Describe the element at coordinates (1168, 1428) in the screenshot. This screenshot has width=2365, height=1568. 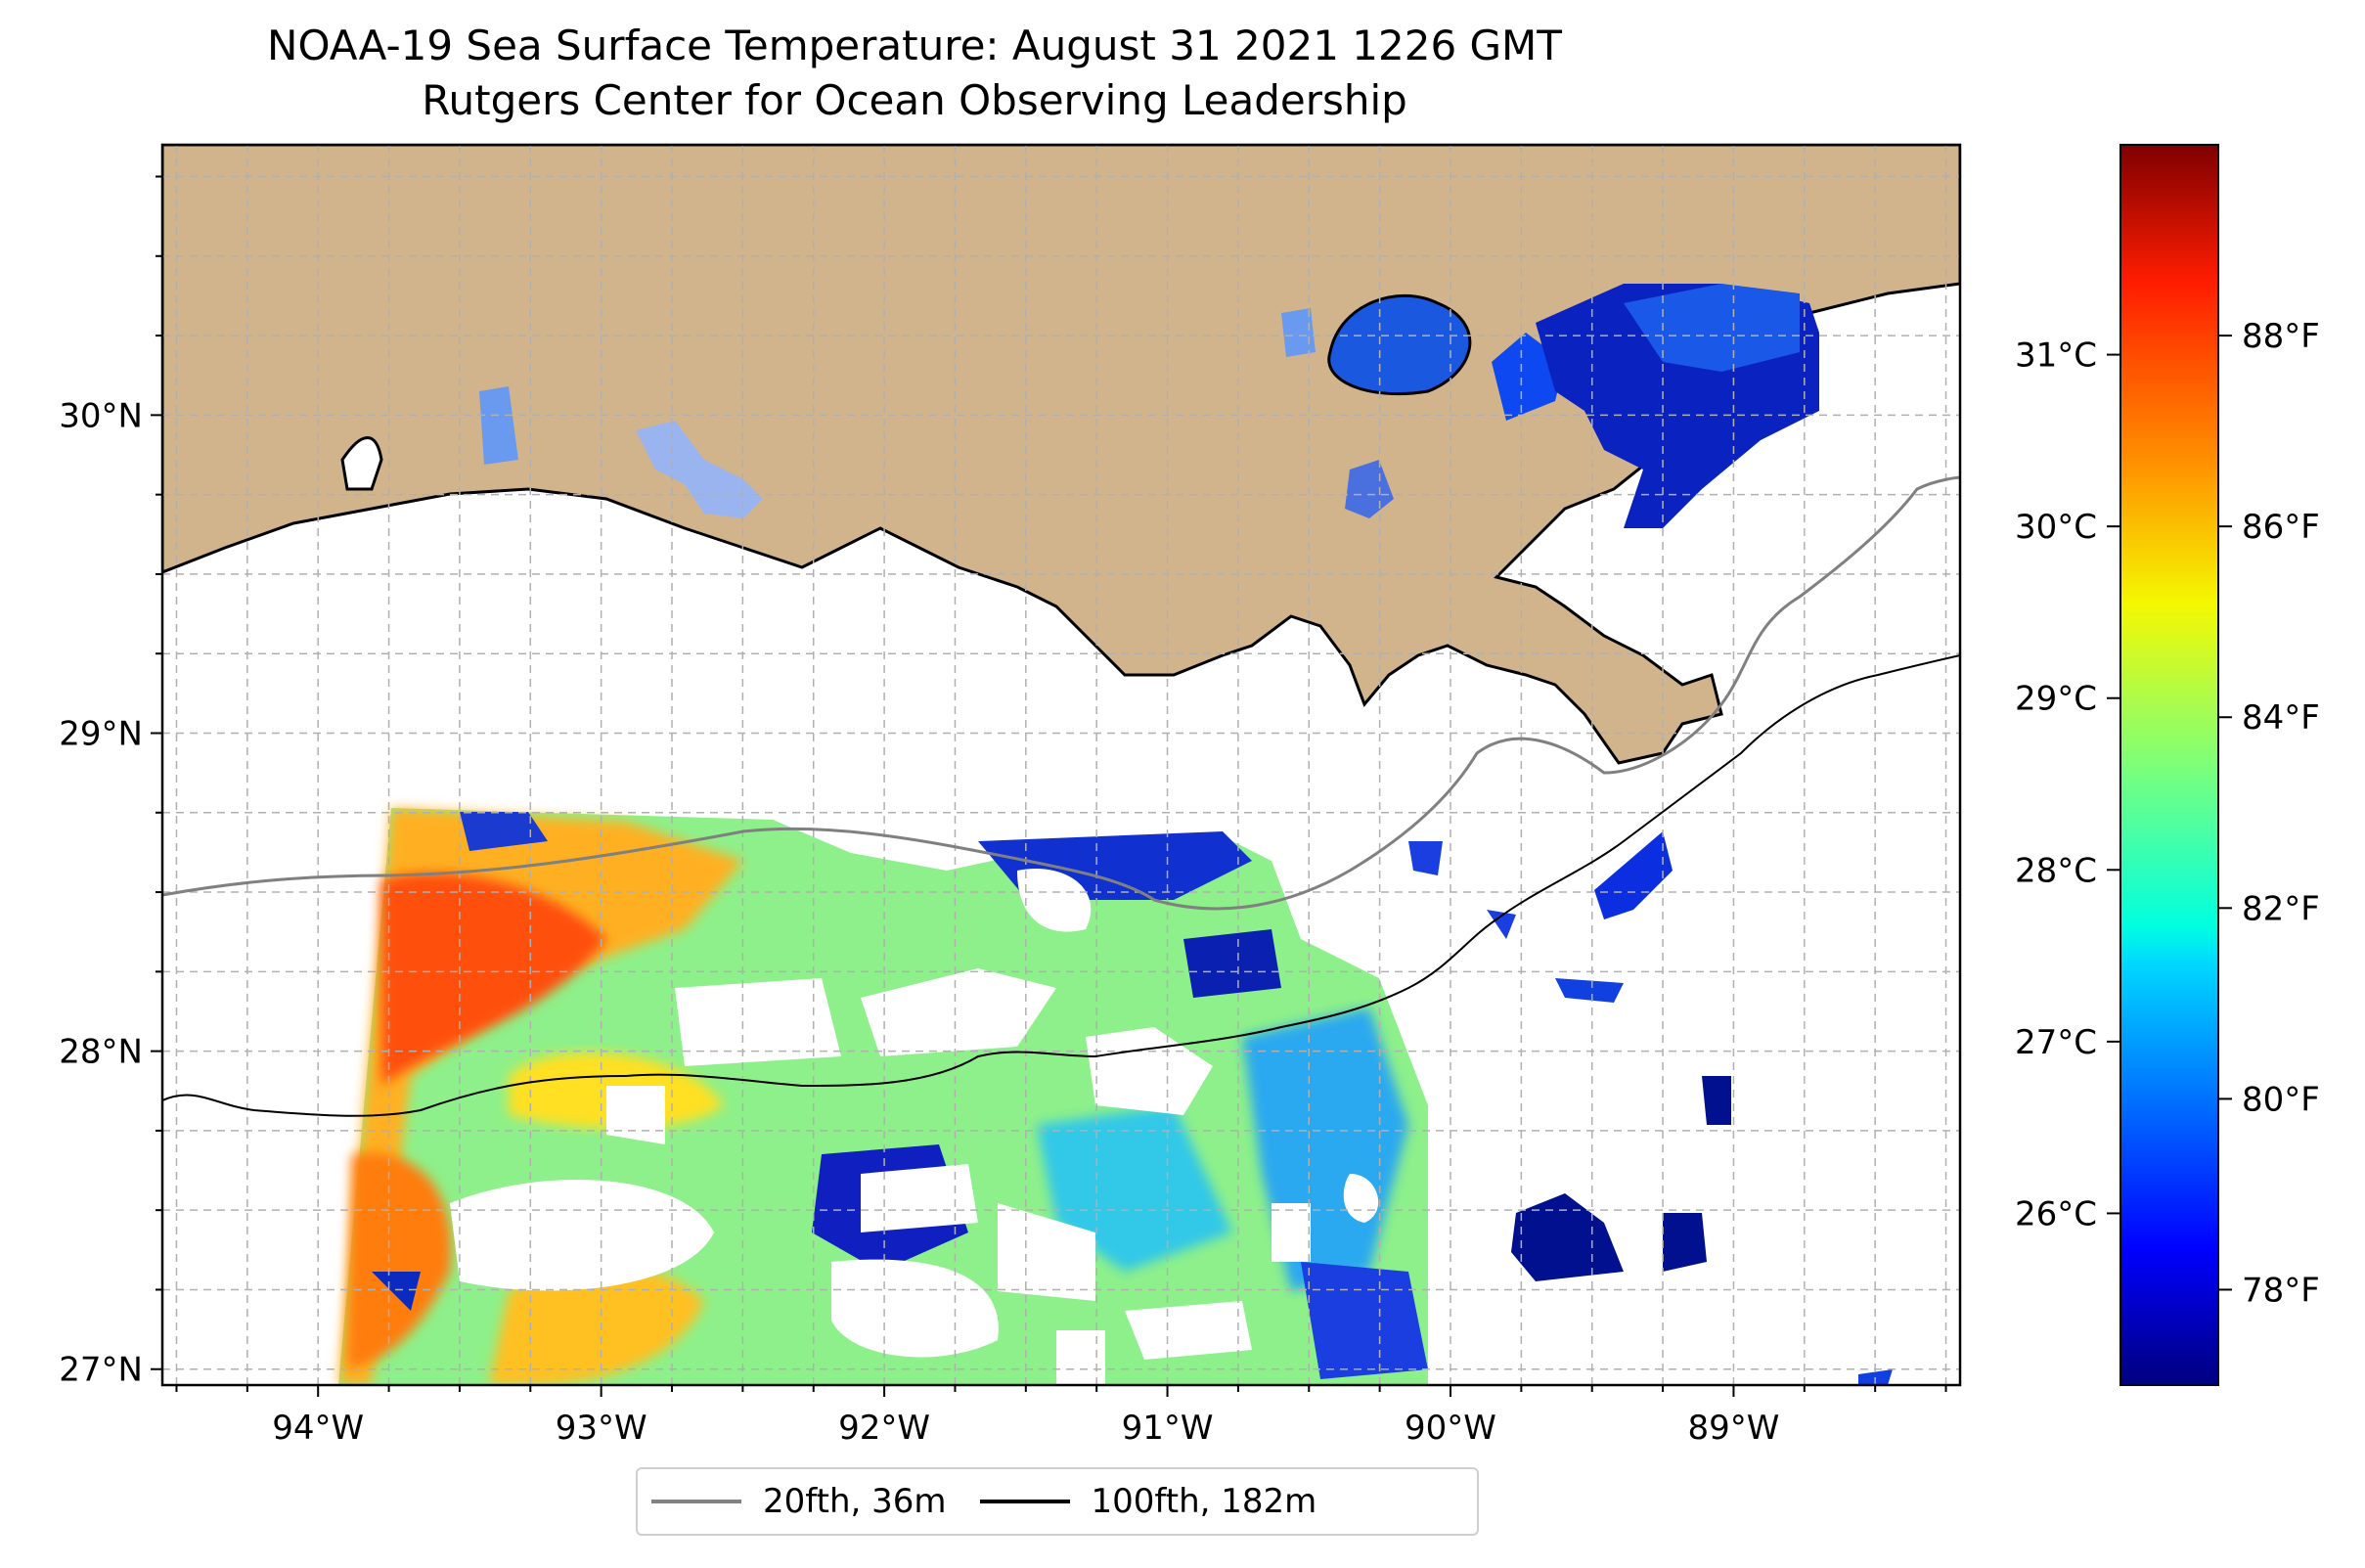
I see `lon-tick-label: 91°W` at that location.